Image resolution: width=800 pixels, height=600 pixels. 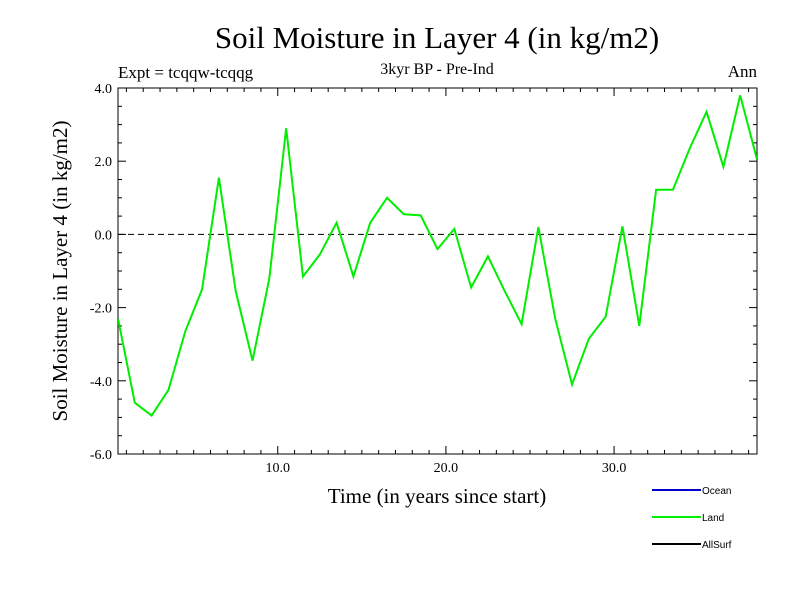 I want to click on legend-label: AllSurf, so click(x=717, y=545).